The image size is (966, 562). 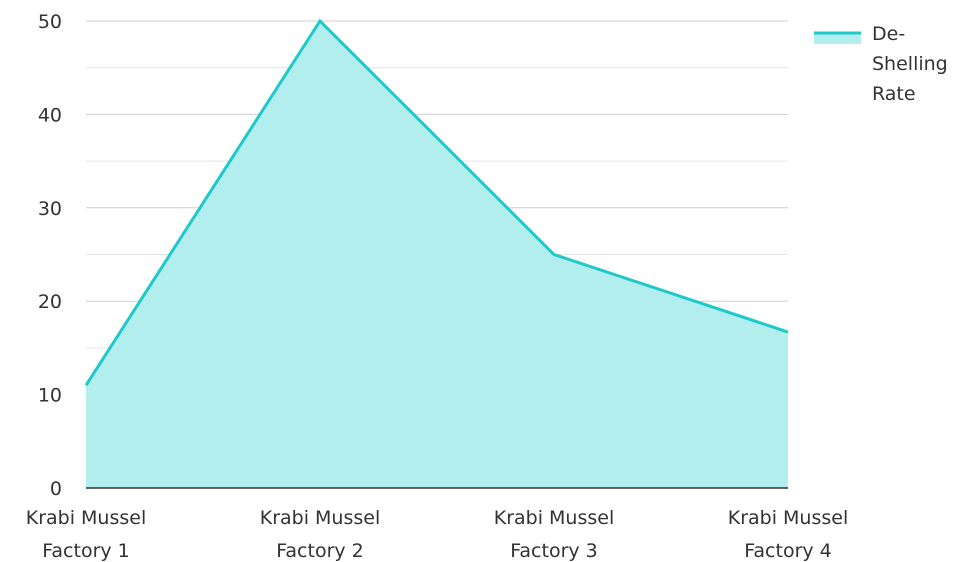 I want to click on legend: De-Shelling Rate, so click(x=881, y=64).